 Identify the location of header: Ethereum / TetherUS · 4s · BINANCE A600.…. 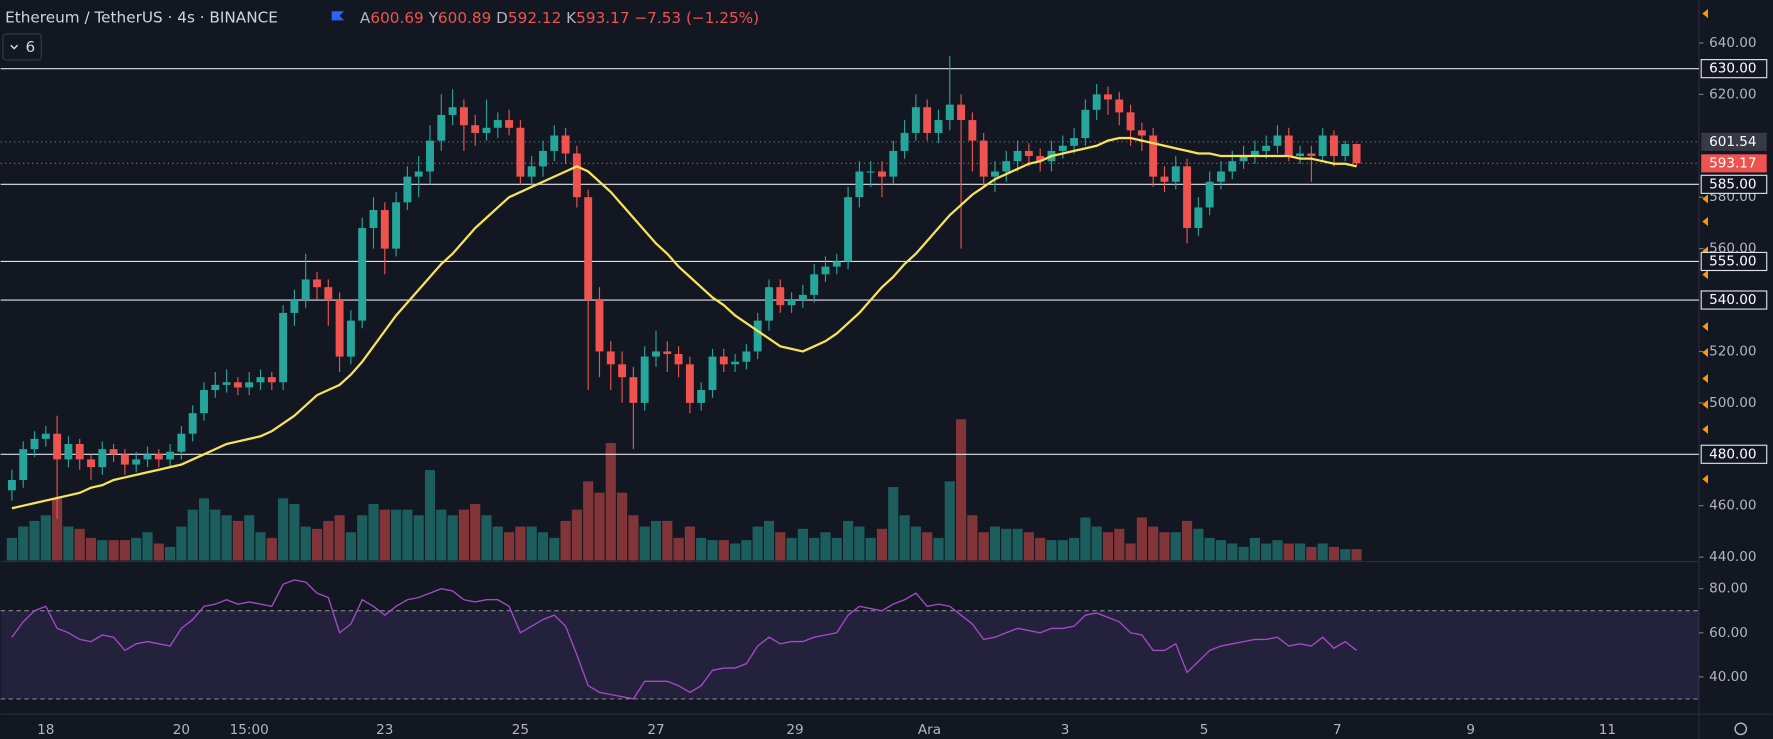
(380, 35).